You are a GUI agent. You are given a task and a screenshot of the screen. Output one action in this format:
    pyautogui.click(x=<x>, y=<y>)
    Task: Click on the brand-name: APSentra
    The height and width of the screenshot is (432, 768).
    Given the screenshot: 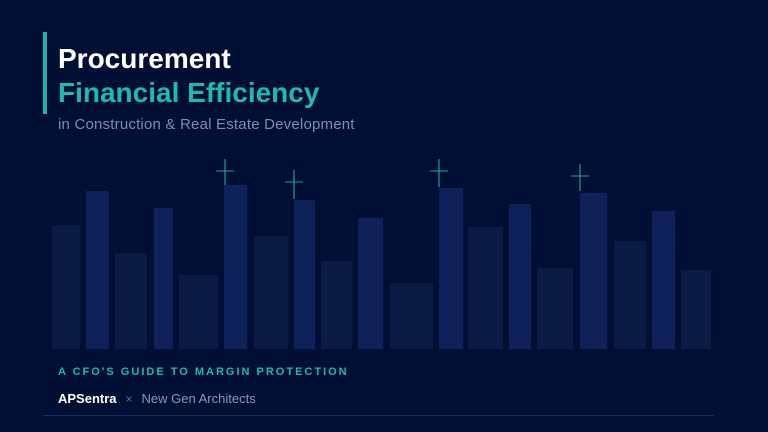 What is the action you would take?
    pyautogui.click(x=87, y=398)
    